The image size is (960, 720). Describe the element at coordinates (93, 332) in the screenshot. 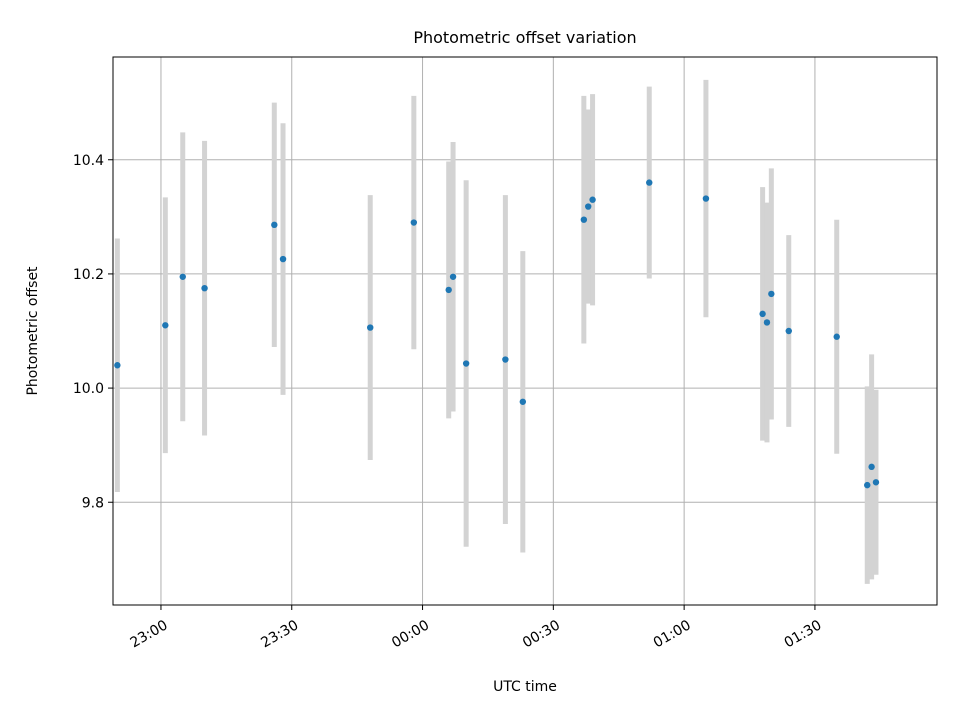

I see `y-axis-ticks: 9.8 10.0 10.2 10.4` at that location.